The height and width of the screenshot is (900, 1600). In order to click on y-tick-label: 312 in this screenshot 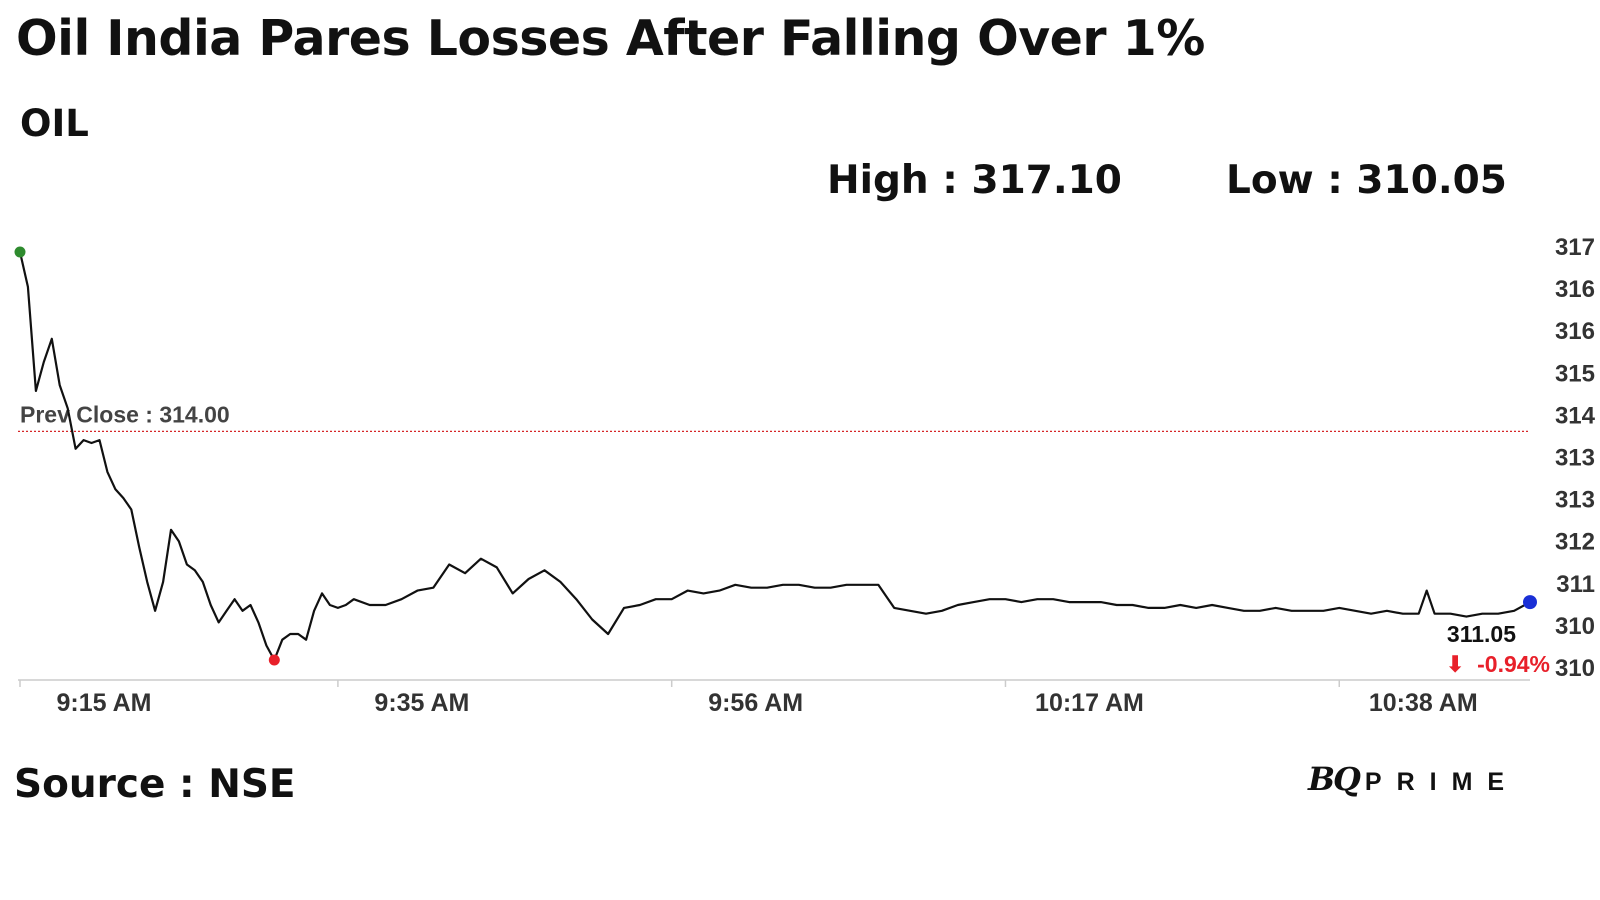, I will do `click(1575, 542)`.